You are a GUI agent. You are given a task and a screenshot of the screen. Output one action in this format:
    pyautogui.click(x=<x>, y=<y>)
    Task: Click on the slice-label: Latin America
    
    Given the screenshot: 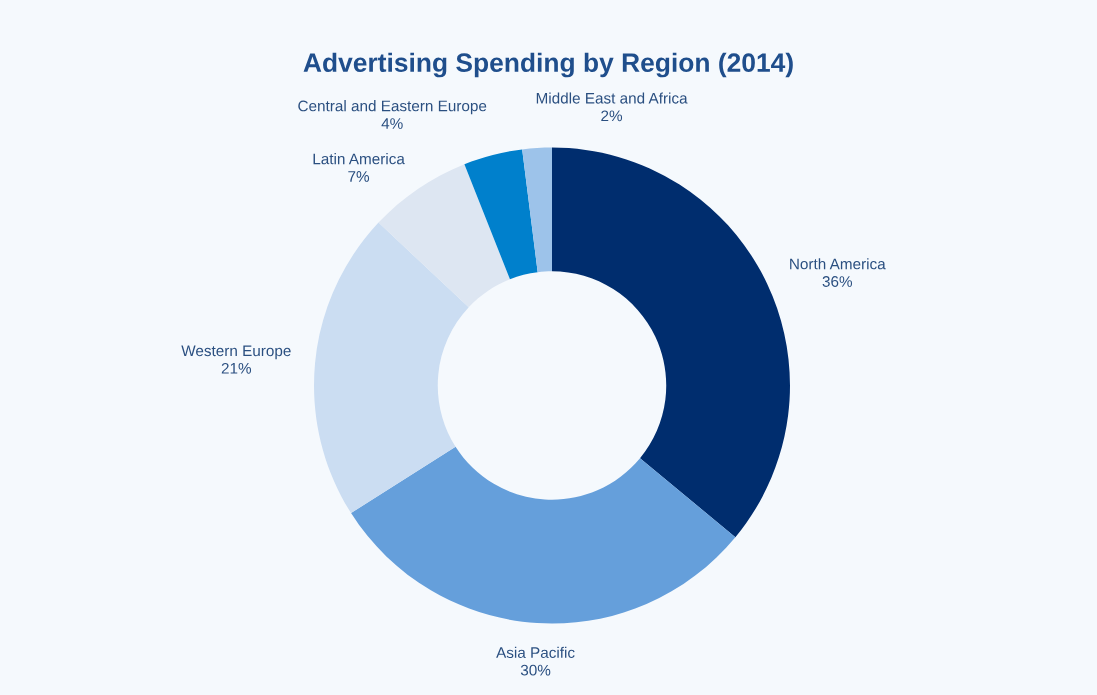 What is the action you would take?
    pyautogui.click(x=359, y=159)
    